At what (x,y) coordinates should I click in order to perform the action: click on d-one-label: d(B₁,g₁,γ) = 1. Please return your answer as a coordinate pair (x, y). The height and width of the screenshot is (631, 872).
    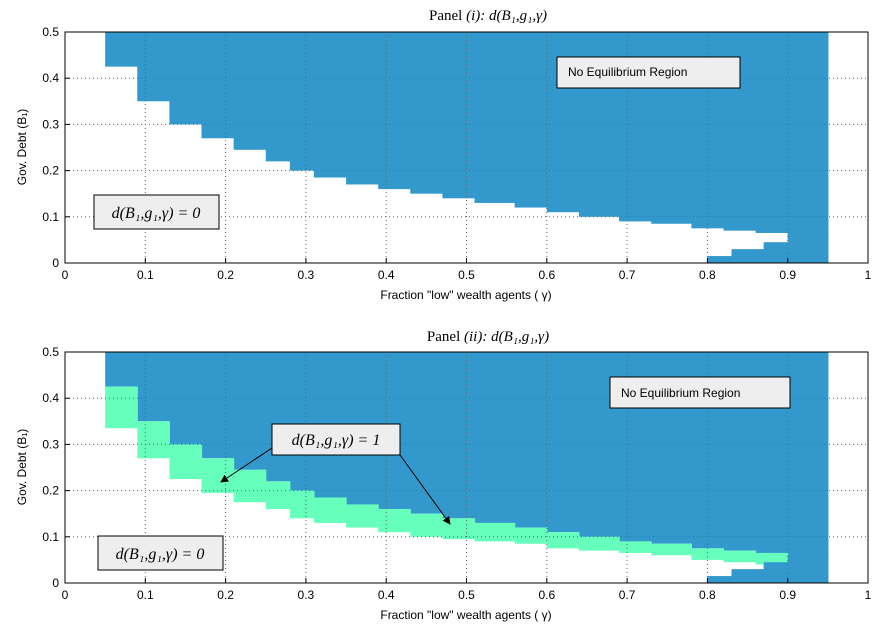
    Looking at the image, I should click on (335, 474).